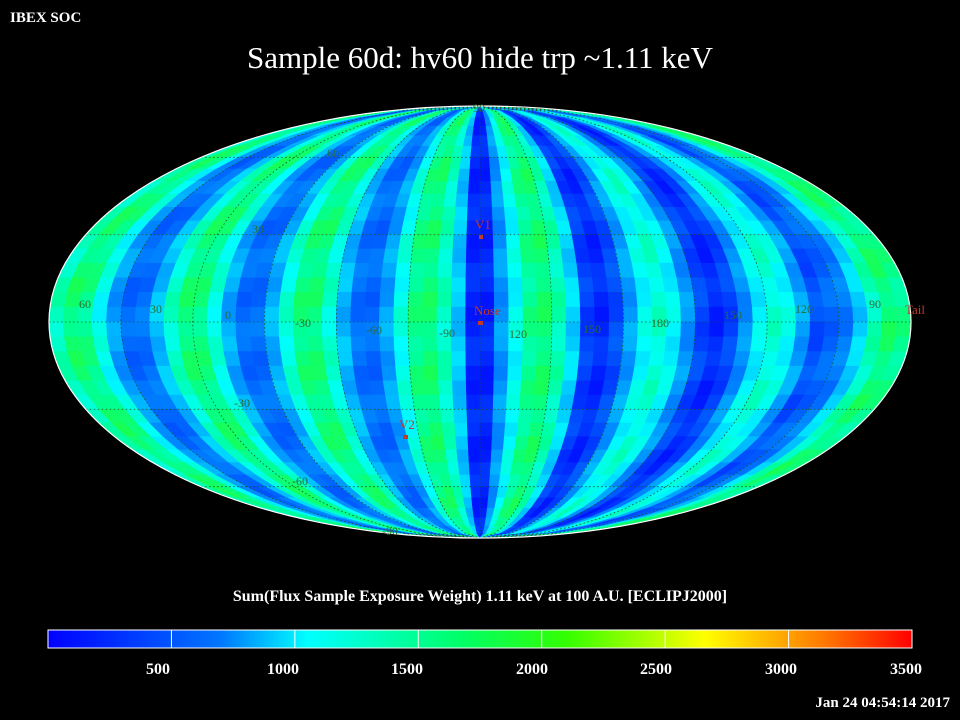  Describe the element at coordinates (906, 669) in the screenshot. I see `colorbar-tick-label: 3500` at that location.